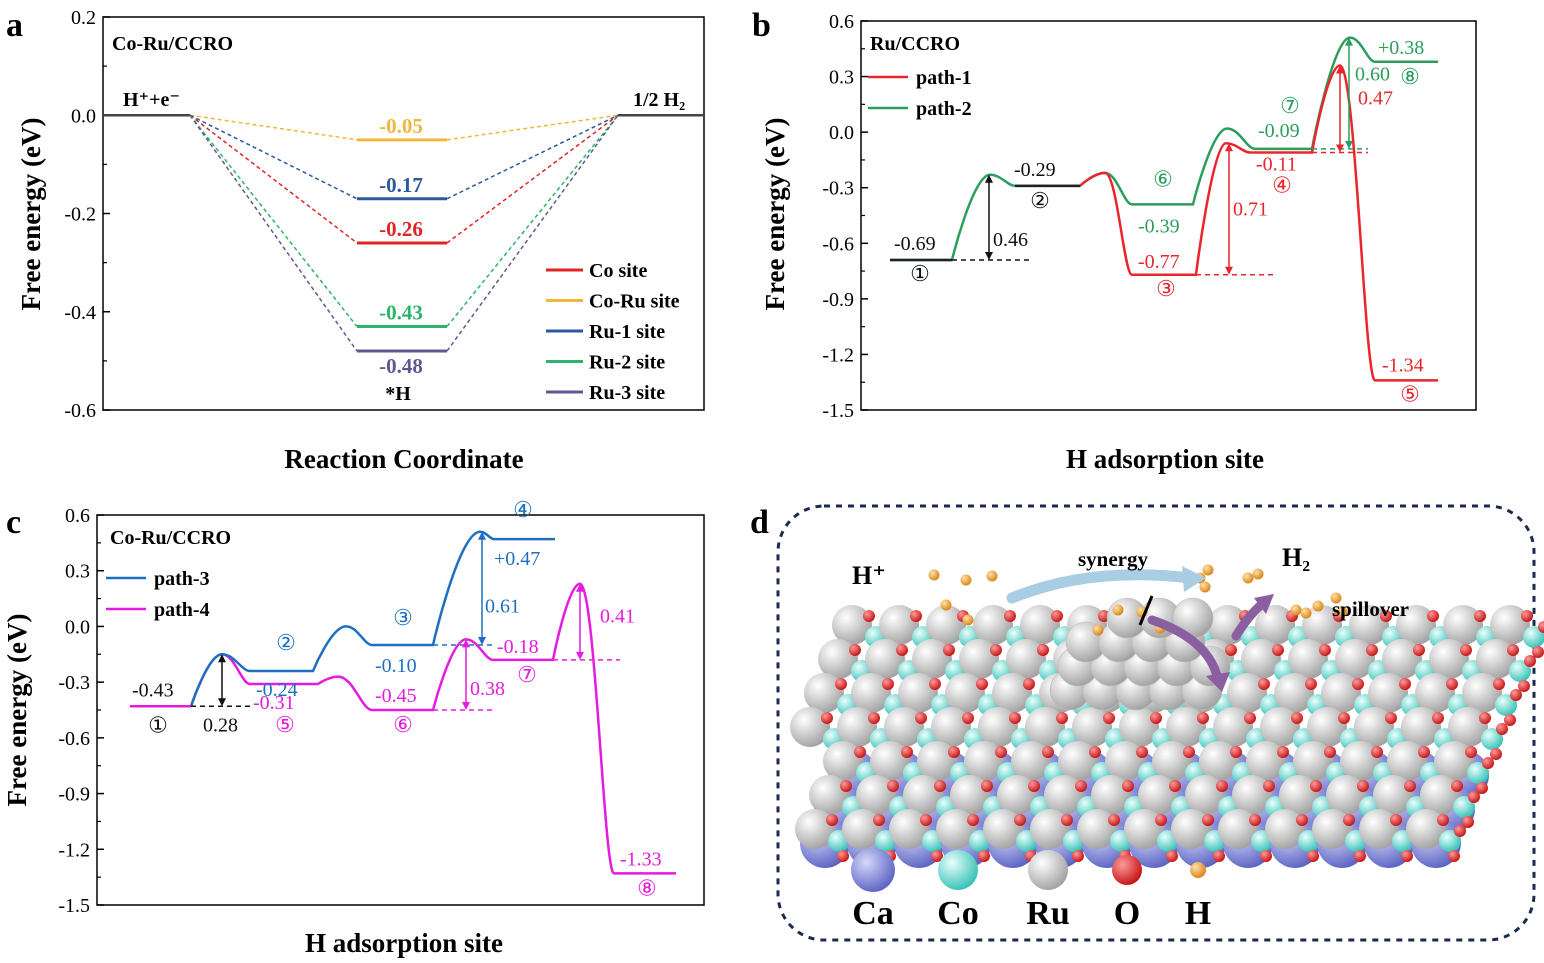  I want to click on site-marker: ⑤, so click(1410, 393).